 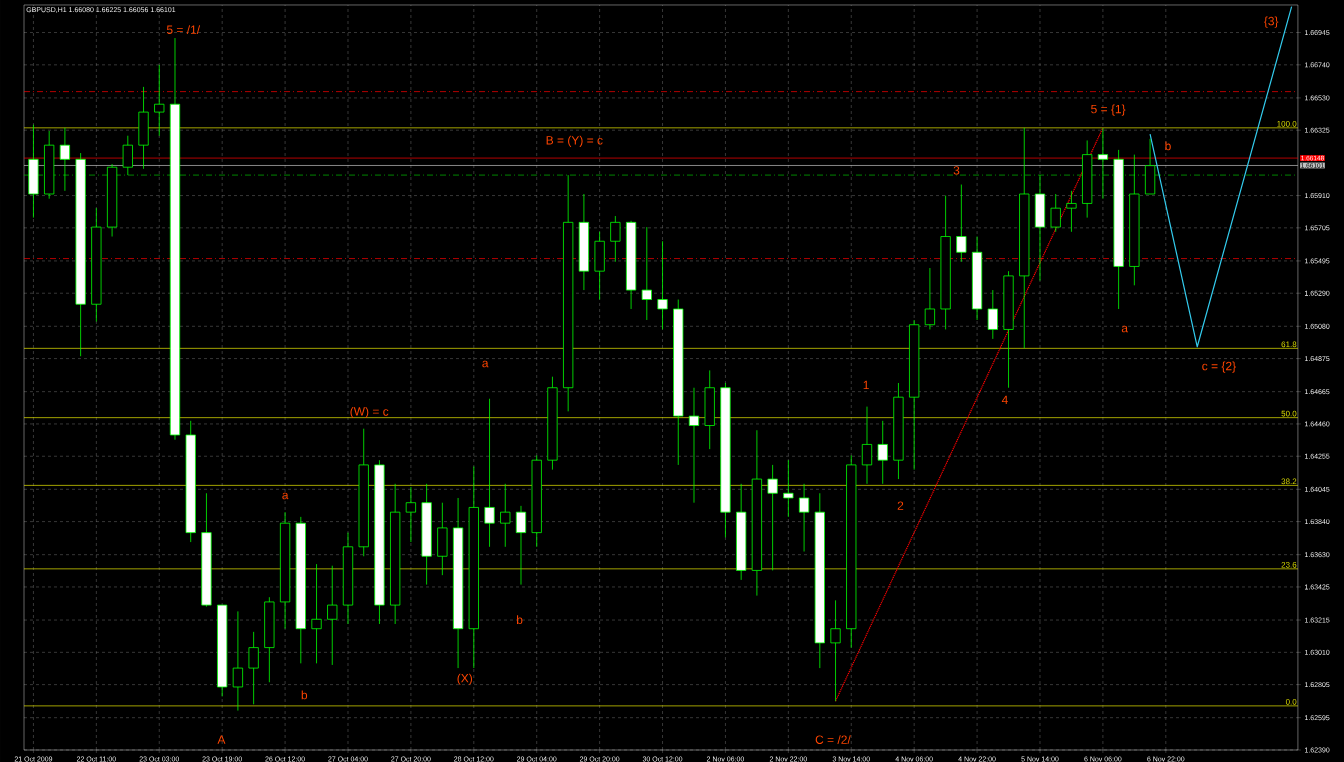 What do you see at coordinates (1289, 481) in the screenshot?
I see `annotation: 38.2` at bounding box center [1289, 481].